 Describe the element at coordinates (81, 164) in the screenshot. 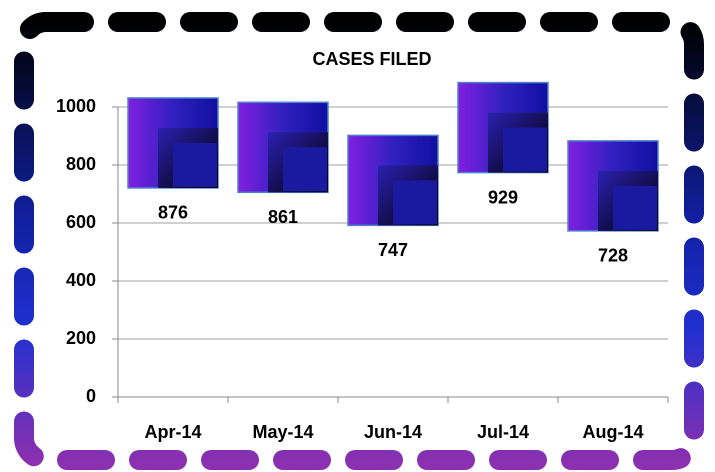

I see `y-tick-label: 800` at that location.